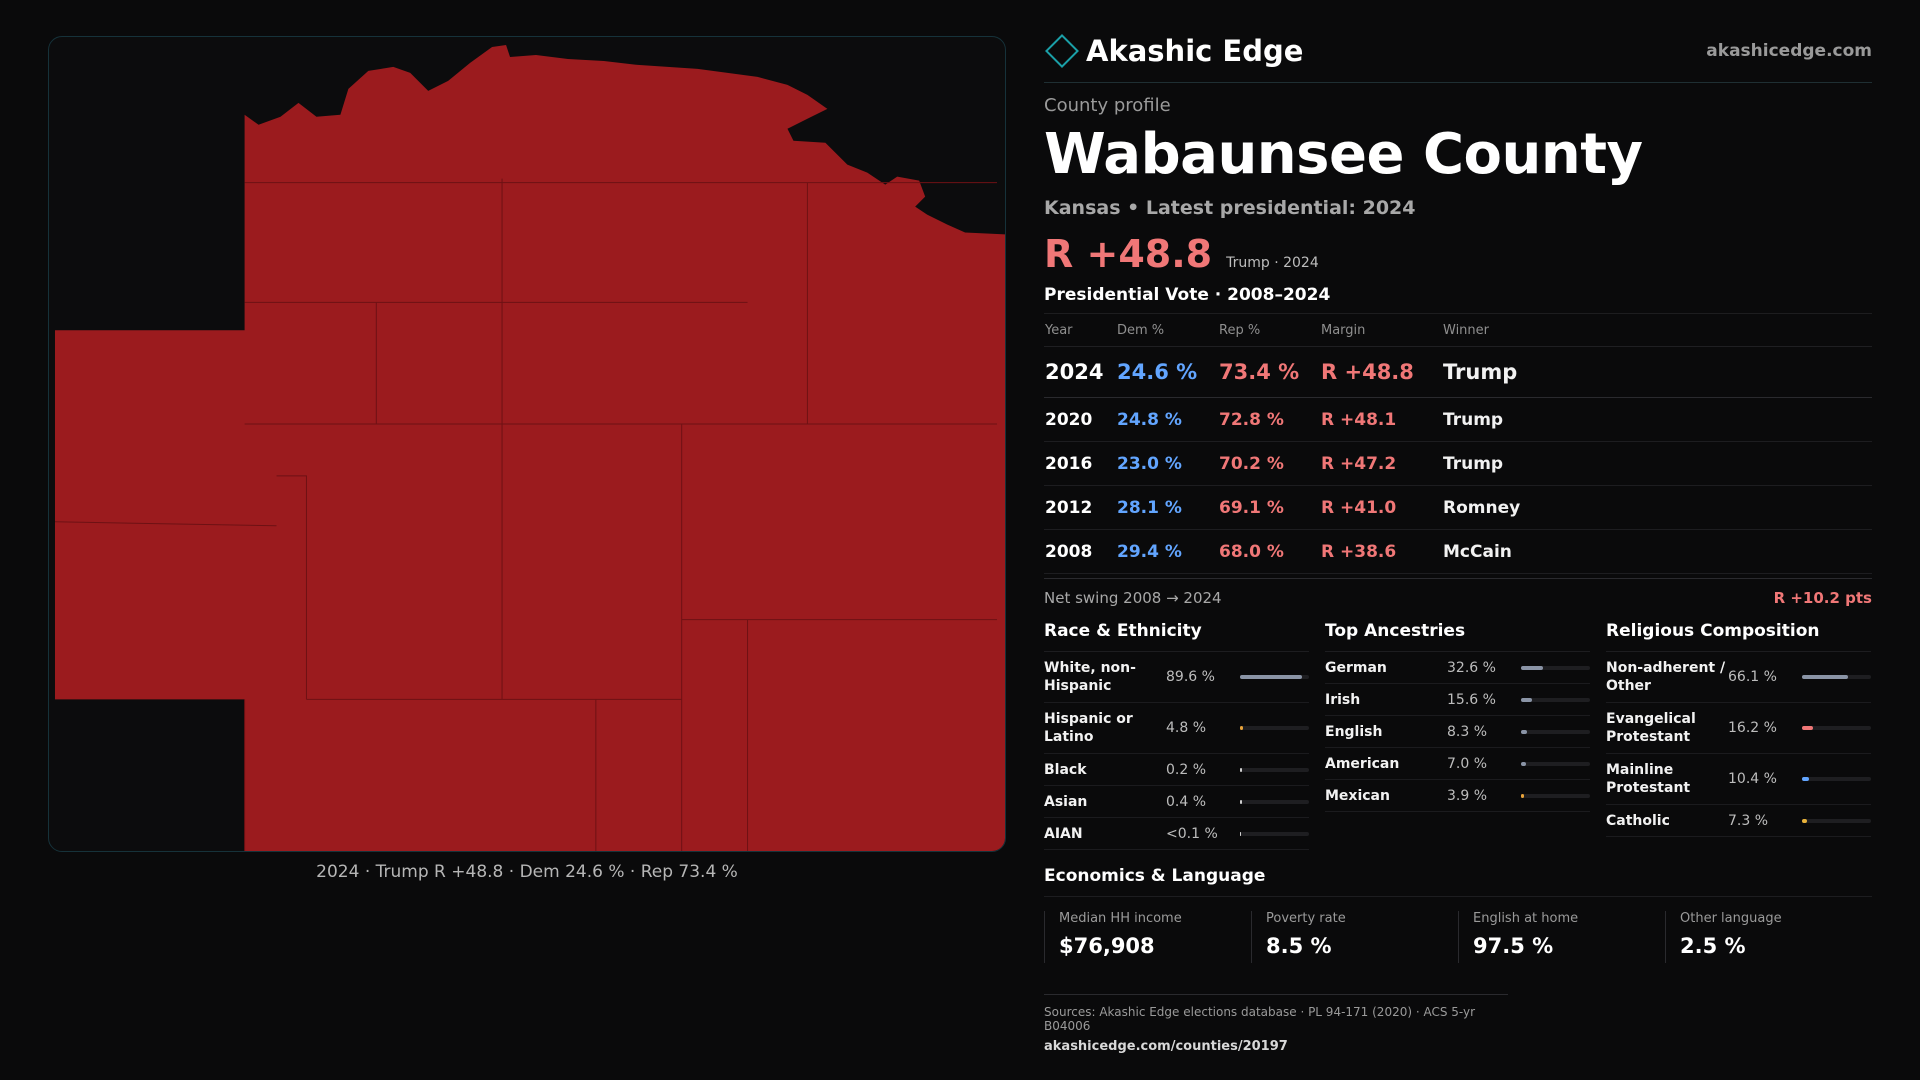 The height and width of the screenshot is (1080, 1920). What do you see at coordinates (1651, 728) in the screenshot?
I see `religion-label: Evangelical Protestant` at bounding box center [1651, 728].